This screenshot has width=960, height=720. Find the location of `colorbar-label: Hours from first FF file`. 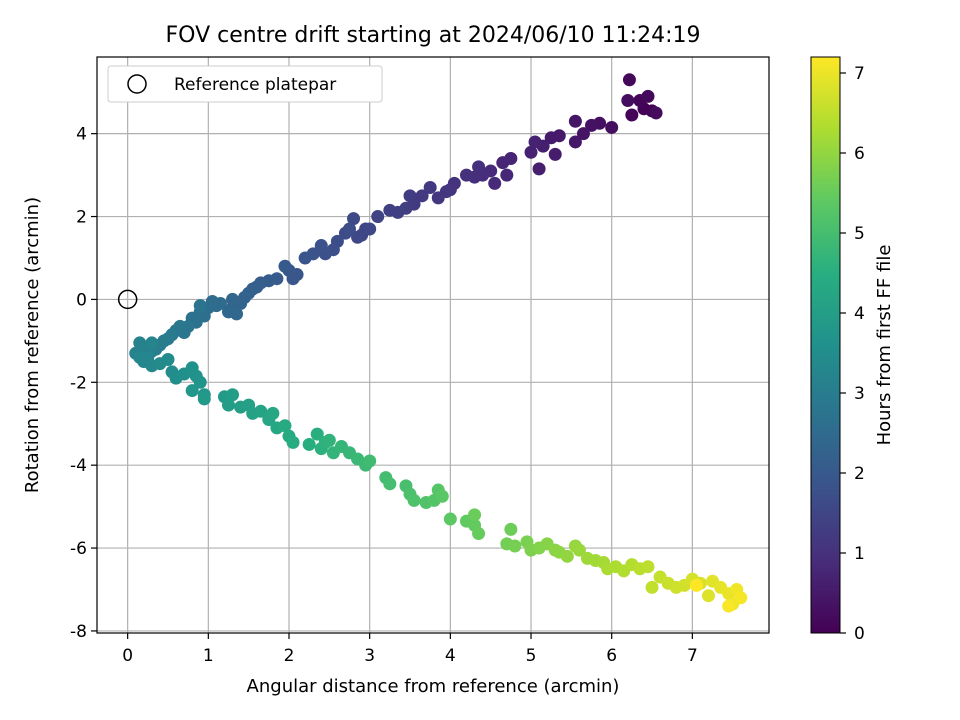

colorbar-label: Hours from first FF file is located at coordinates (884, 345).